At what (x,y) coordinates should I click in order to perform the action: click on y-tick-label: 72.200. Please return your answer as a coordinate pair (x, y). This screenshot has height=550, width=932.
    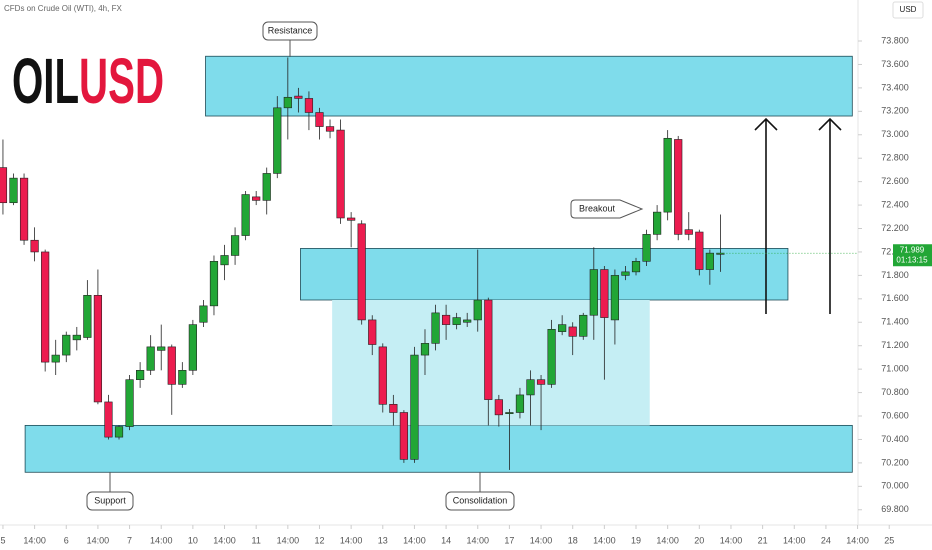
    Looking at the image, I should click on (895, 228).